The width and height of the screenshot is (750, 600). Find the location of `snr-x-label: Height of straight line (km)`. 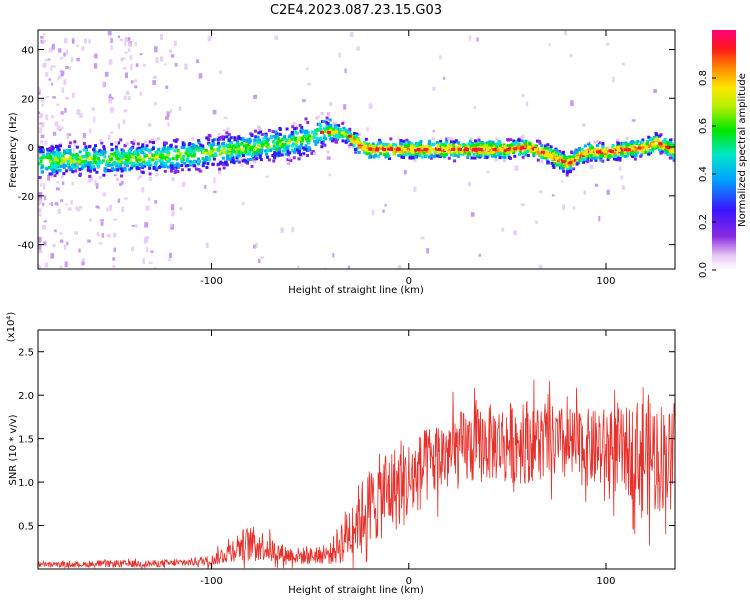

snr-x-label: Height of straight line (km) is located at coordinates (356, 590).